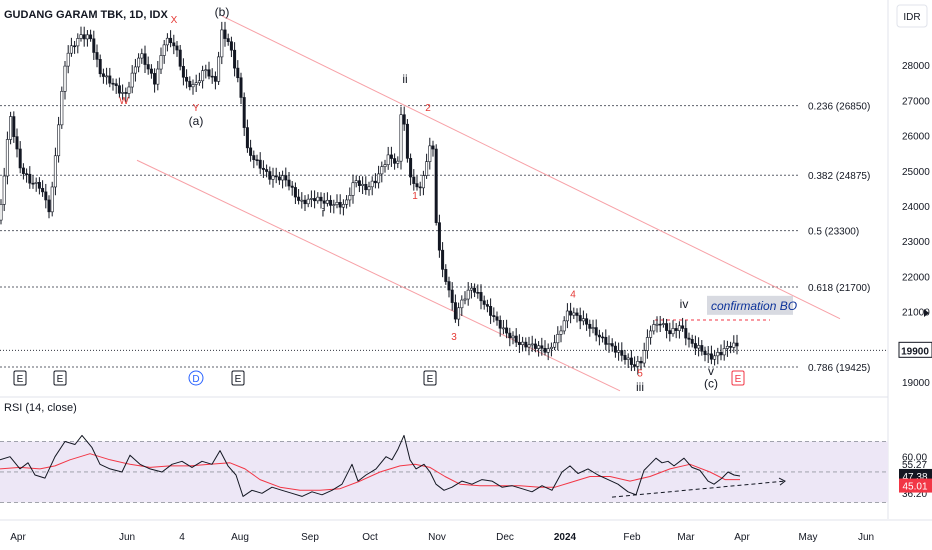  I want to click on event-marker-label: D, so click(195, 379).